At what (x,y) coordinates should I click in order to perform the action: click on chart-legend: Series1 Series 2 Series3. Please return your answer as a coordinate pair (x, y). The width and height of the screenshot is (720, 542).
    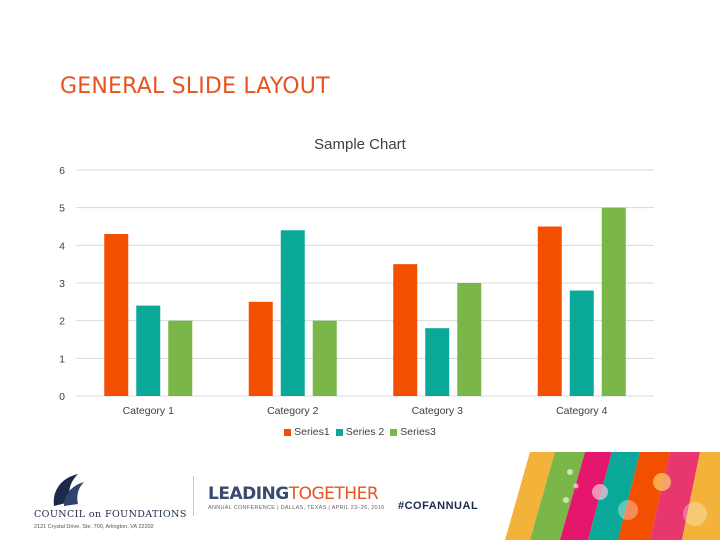
    Looking at the image, I should click on (360, 432).